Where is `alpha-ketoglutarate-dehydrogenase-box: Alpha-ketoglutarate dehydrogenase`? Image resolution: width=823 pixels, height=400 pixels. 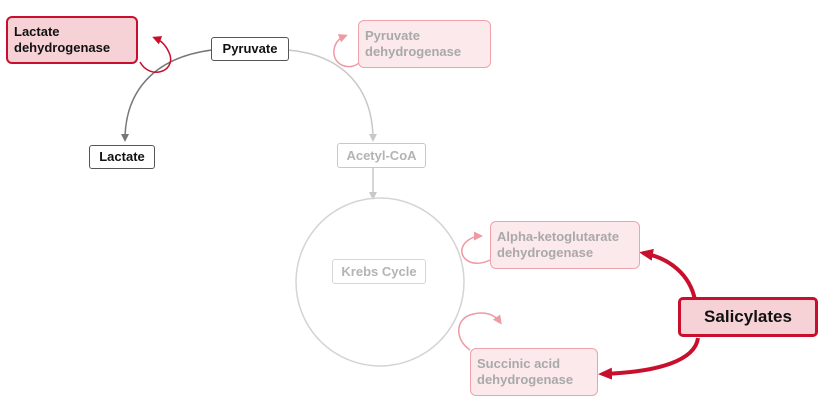 alpha-ketoglutarate-dehydrogenase-box: Alpha-ketoglutarate dehydrogenase is located at coordinates (565, 245).